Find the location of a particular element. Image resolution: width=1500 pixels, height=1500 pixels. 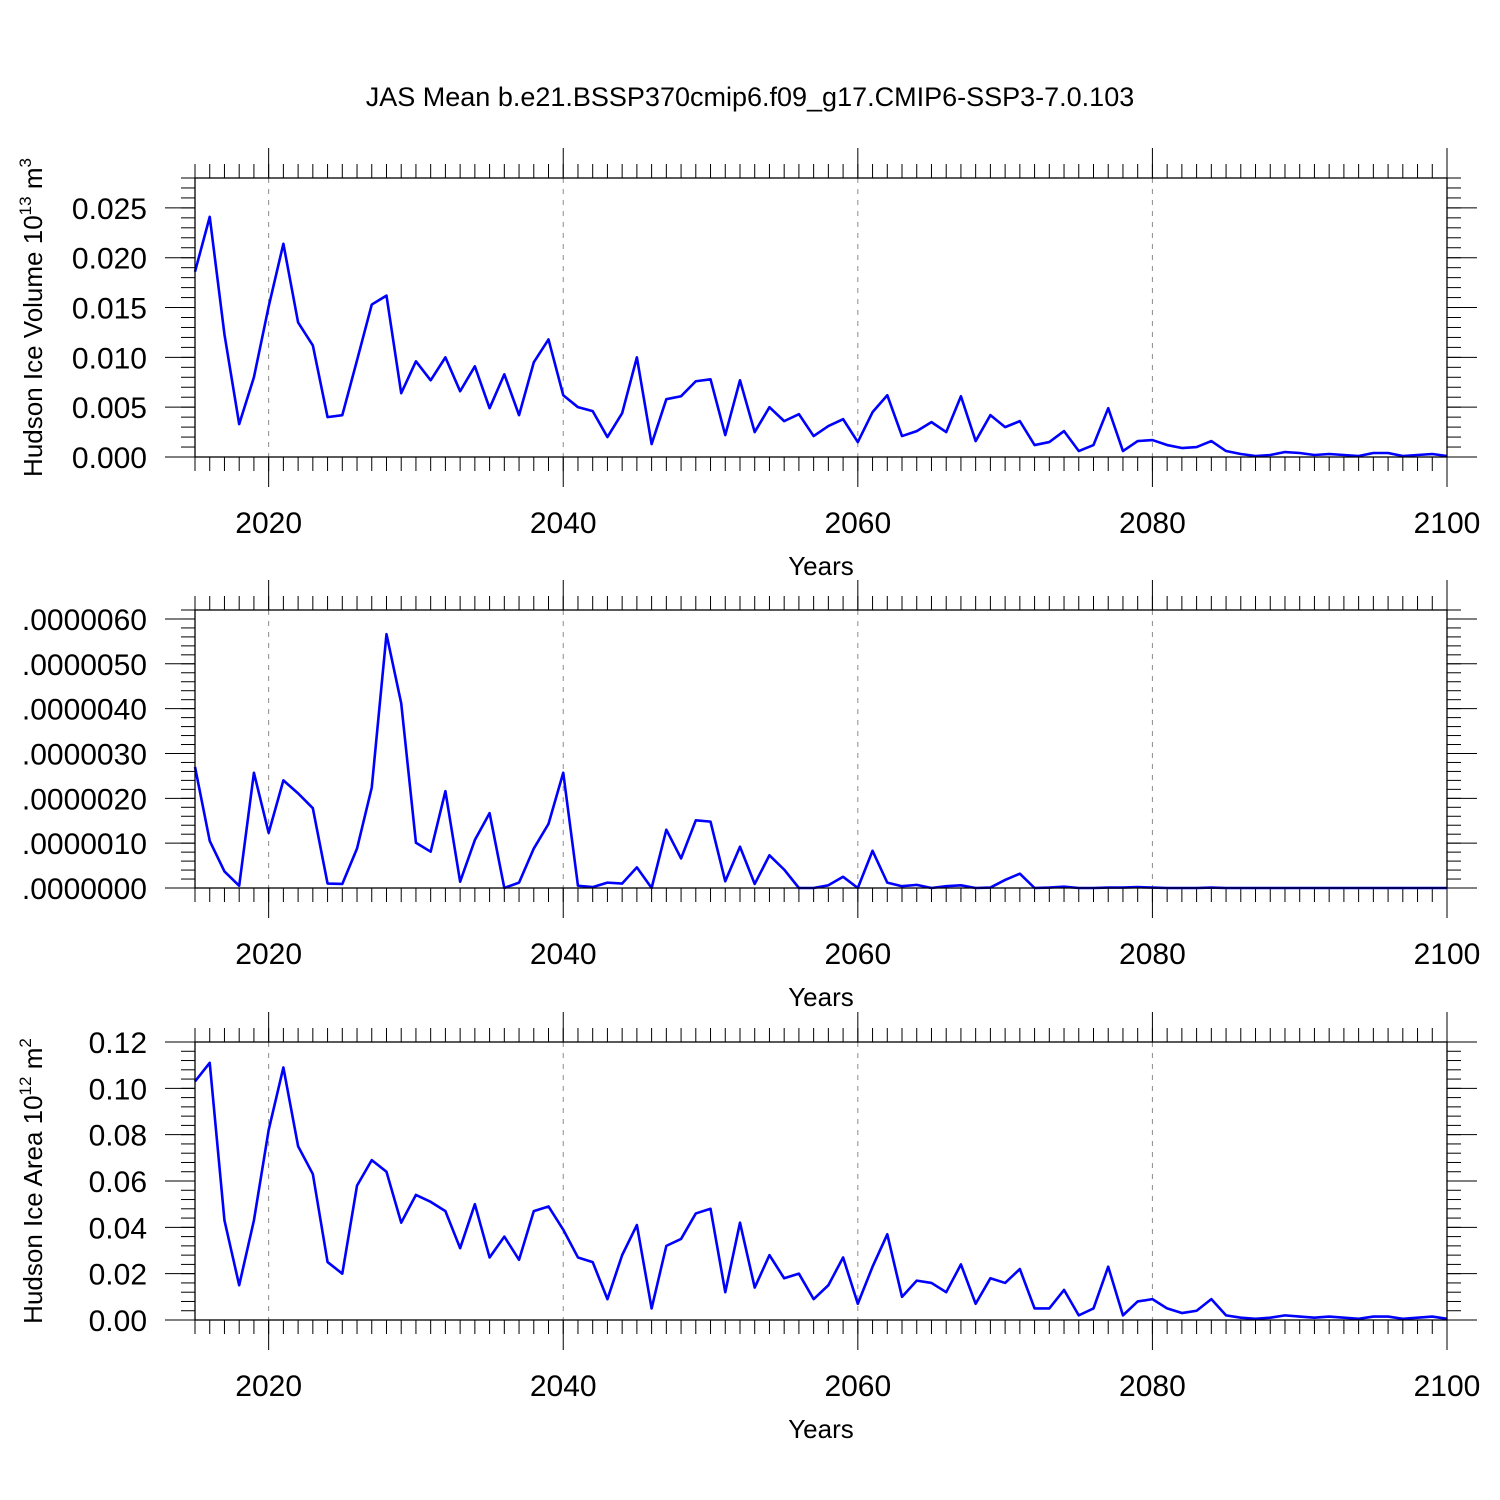

y-axis-label-unit-exponent: 3 is located at coordinates (25, 162).